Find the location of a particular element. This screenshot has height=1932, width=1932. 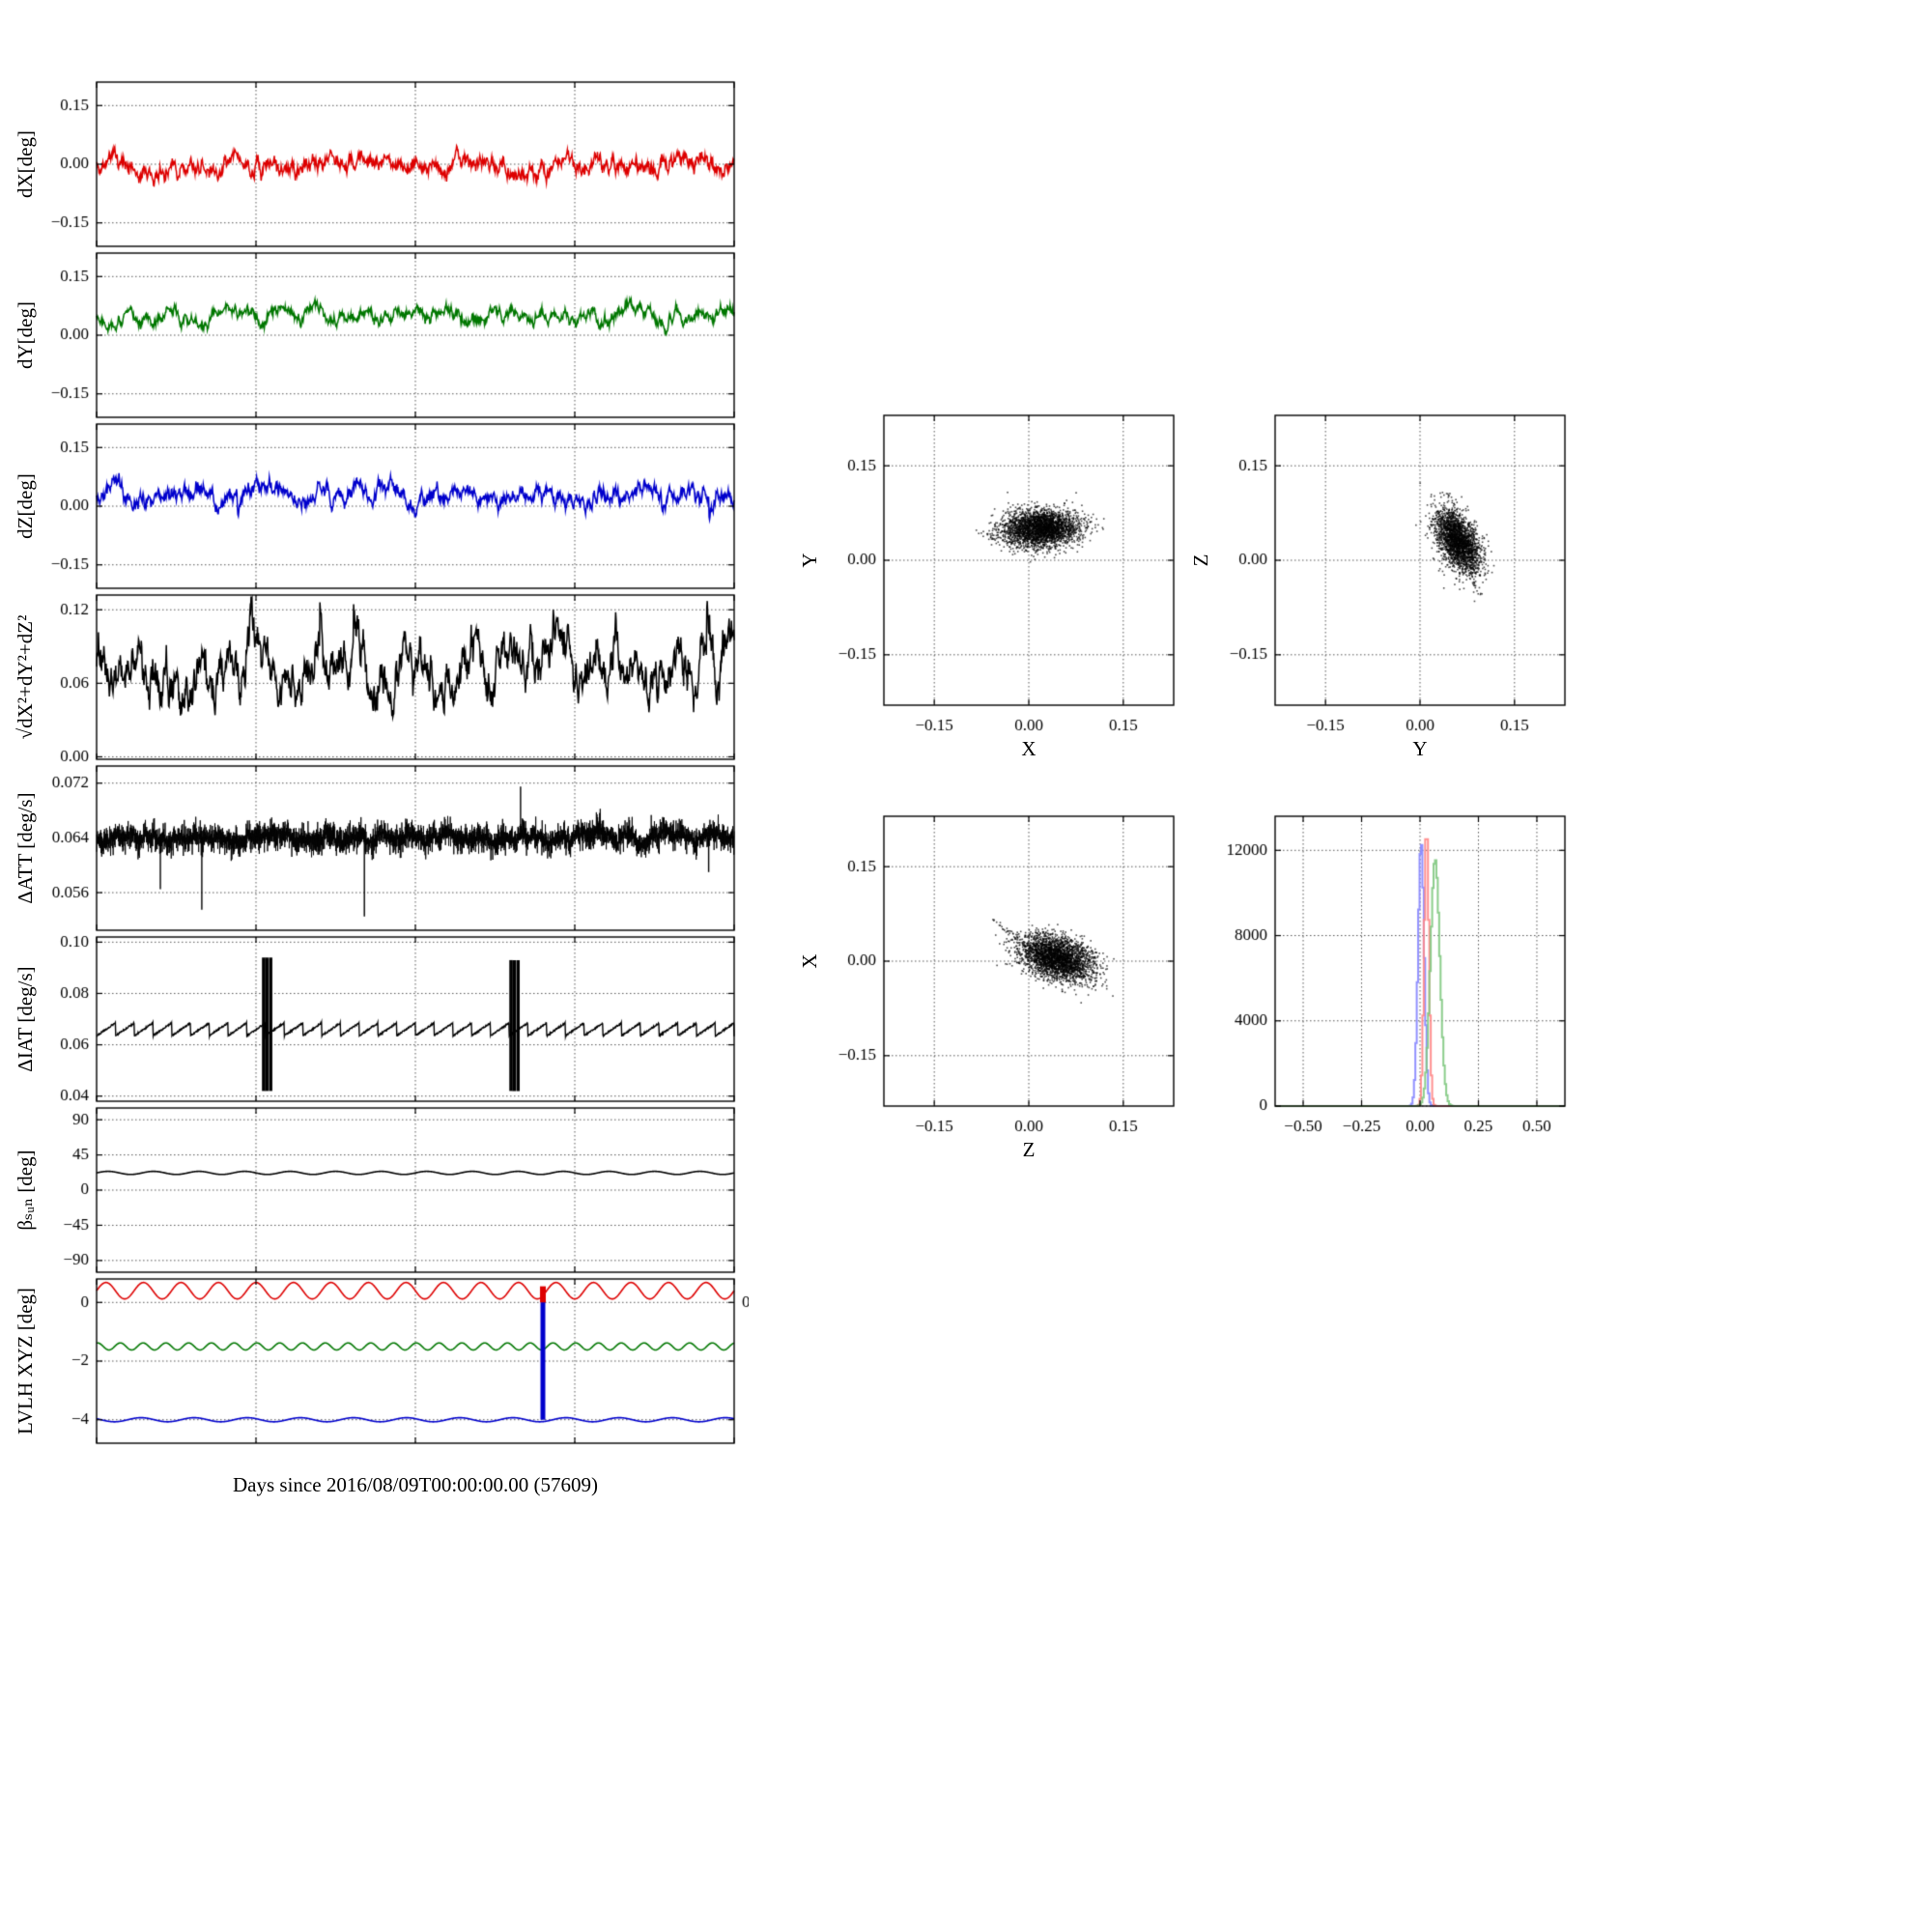

panel-scatter-zx is located at coordinates (1000, 980).